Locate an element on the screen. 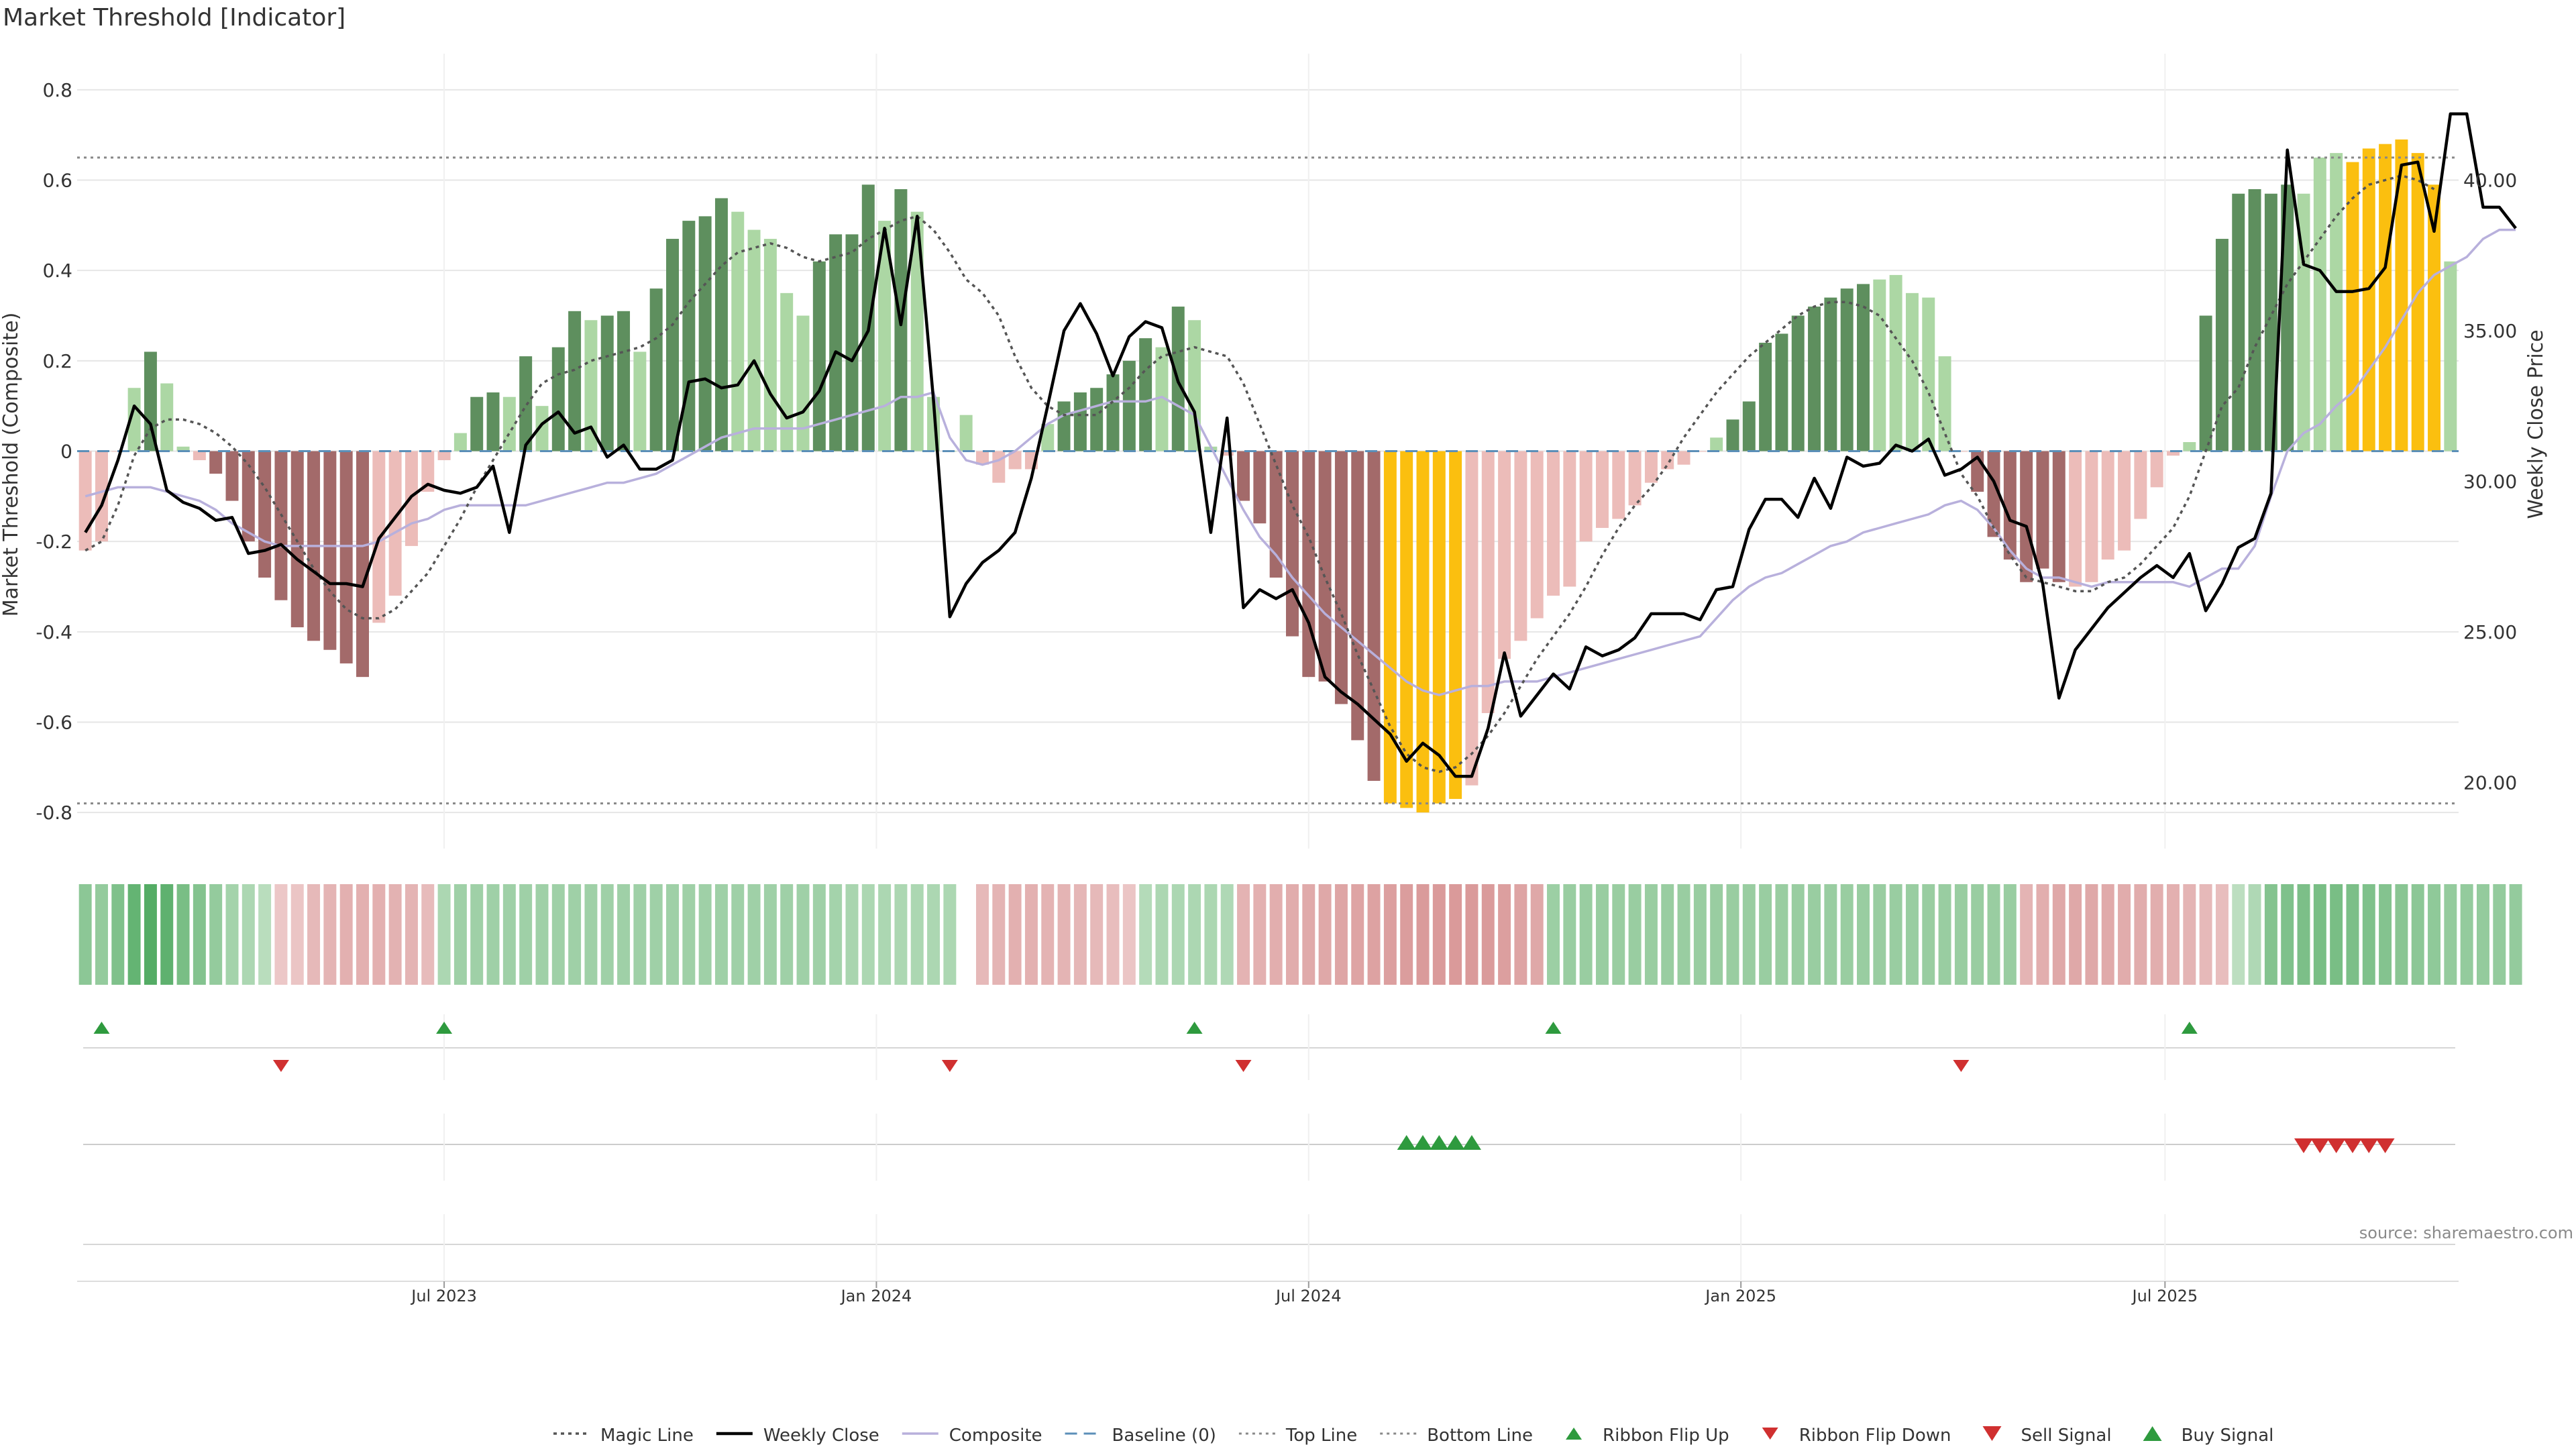 The width and height of the screenshot is (2576, 1449). legend-item: Composite is located at coordinates (972, 1436).